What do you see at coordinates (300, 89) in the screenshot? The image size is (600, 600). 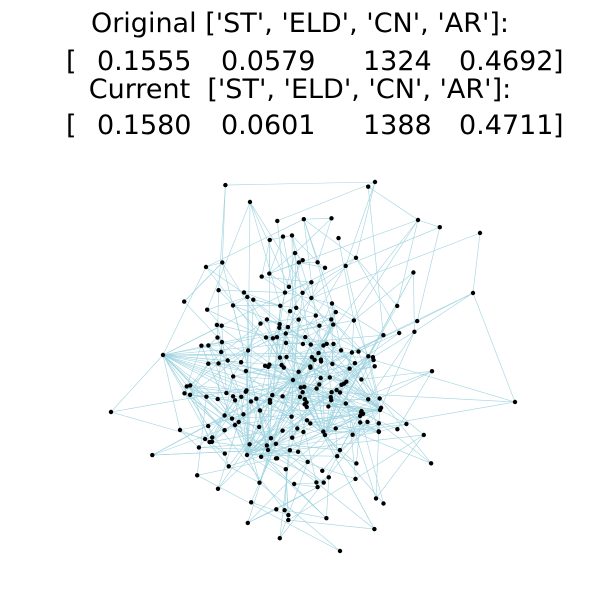 I see `current-label: Current ['ST', 'ELD', 'CN', 'AR']:` at bounding box center [300, 89].